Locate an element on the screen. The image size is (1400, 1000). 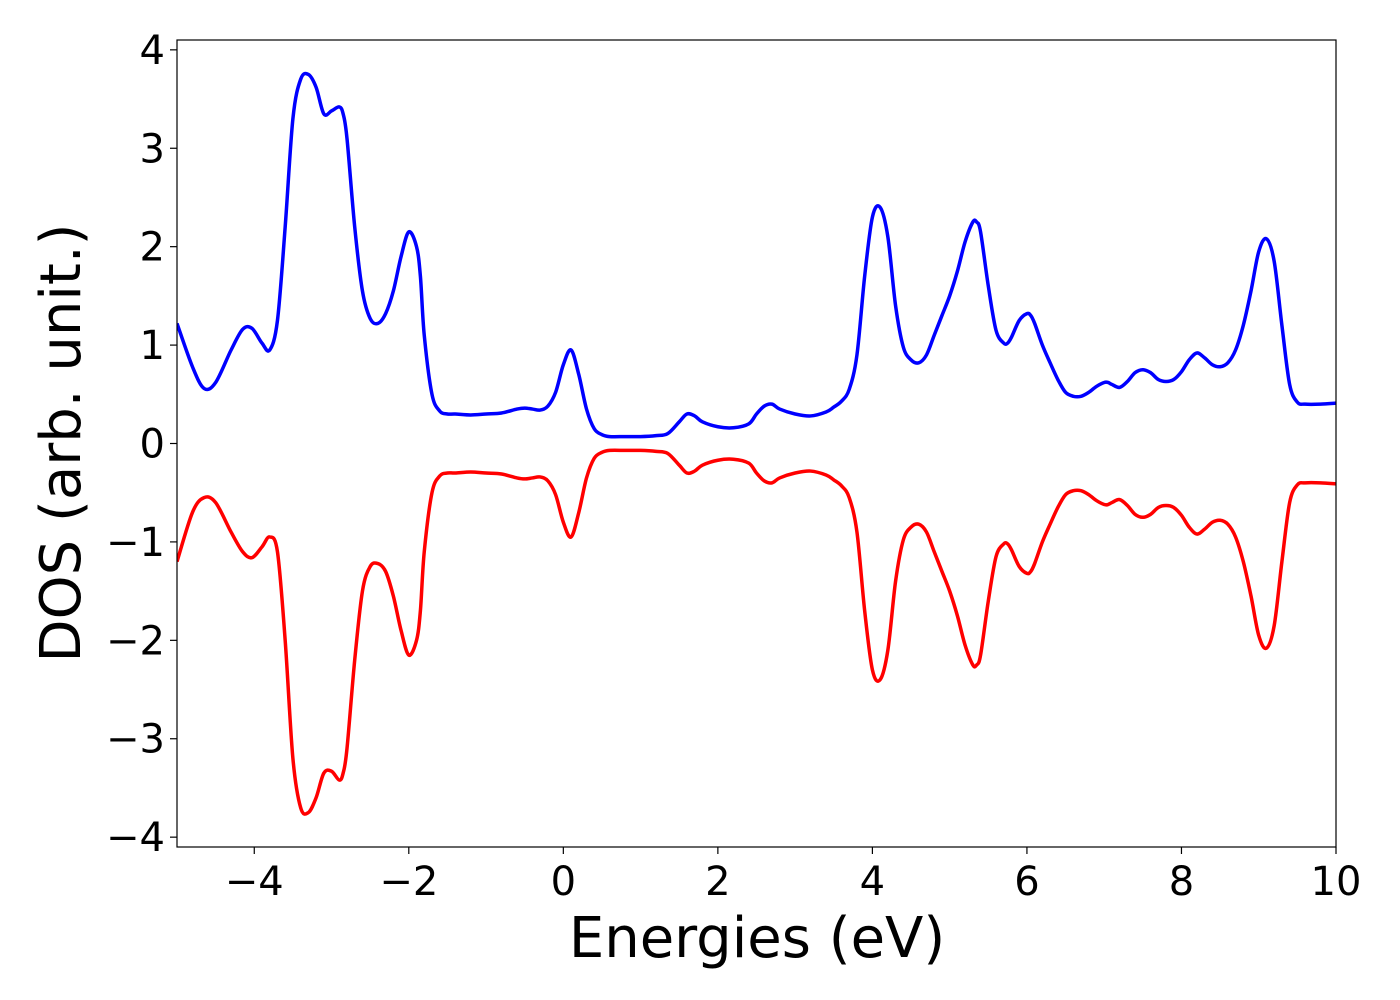
x-tick-label: 0 is located at coordinates (563, 882).